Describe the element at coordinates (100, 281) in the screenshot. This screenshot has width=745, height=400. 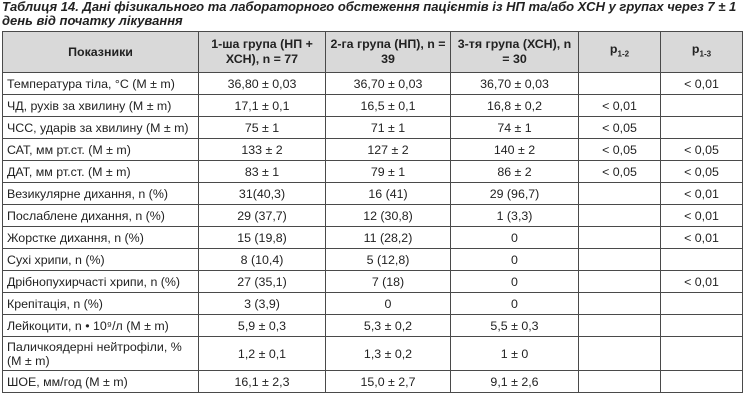
I see `cell-indicator: Дрібнопухирчасті хрипи, n (%)` at that location.